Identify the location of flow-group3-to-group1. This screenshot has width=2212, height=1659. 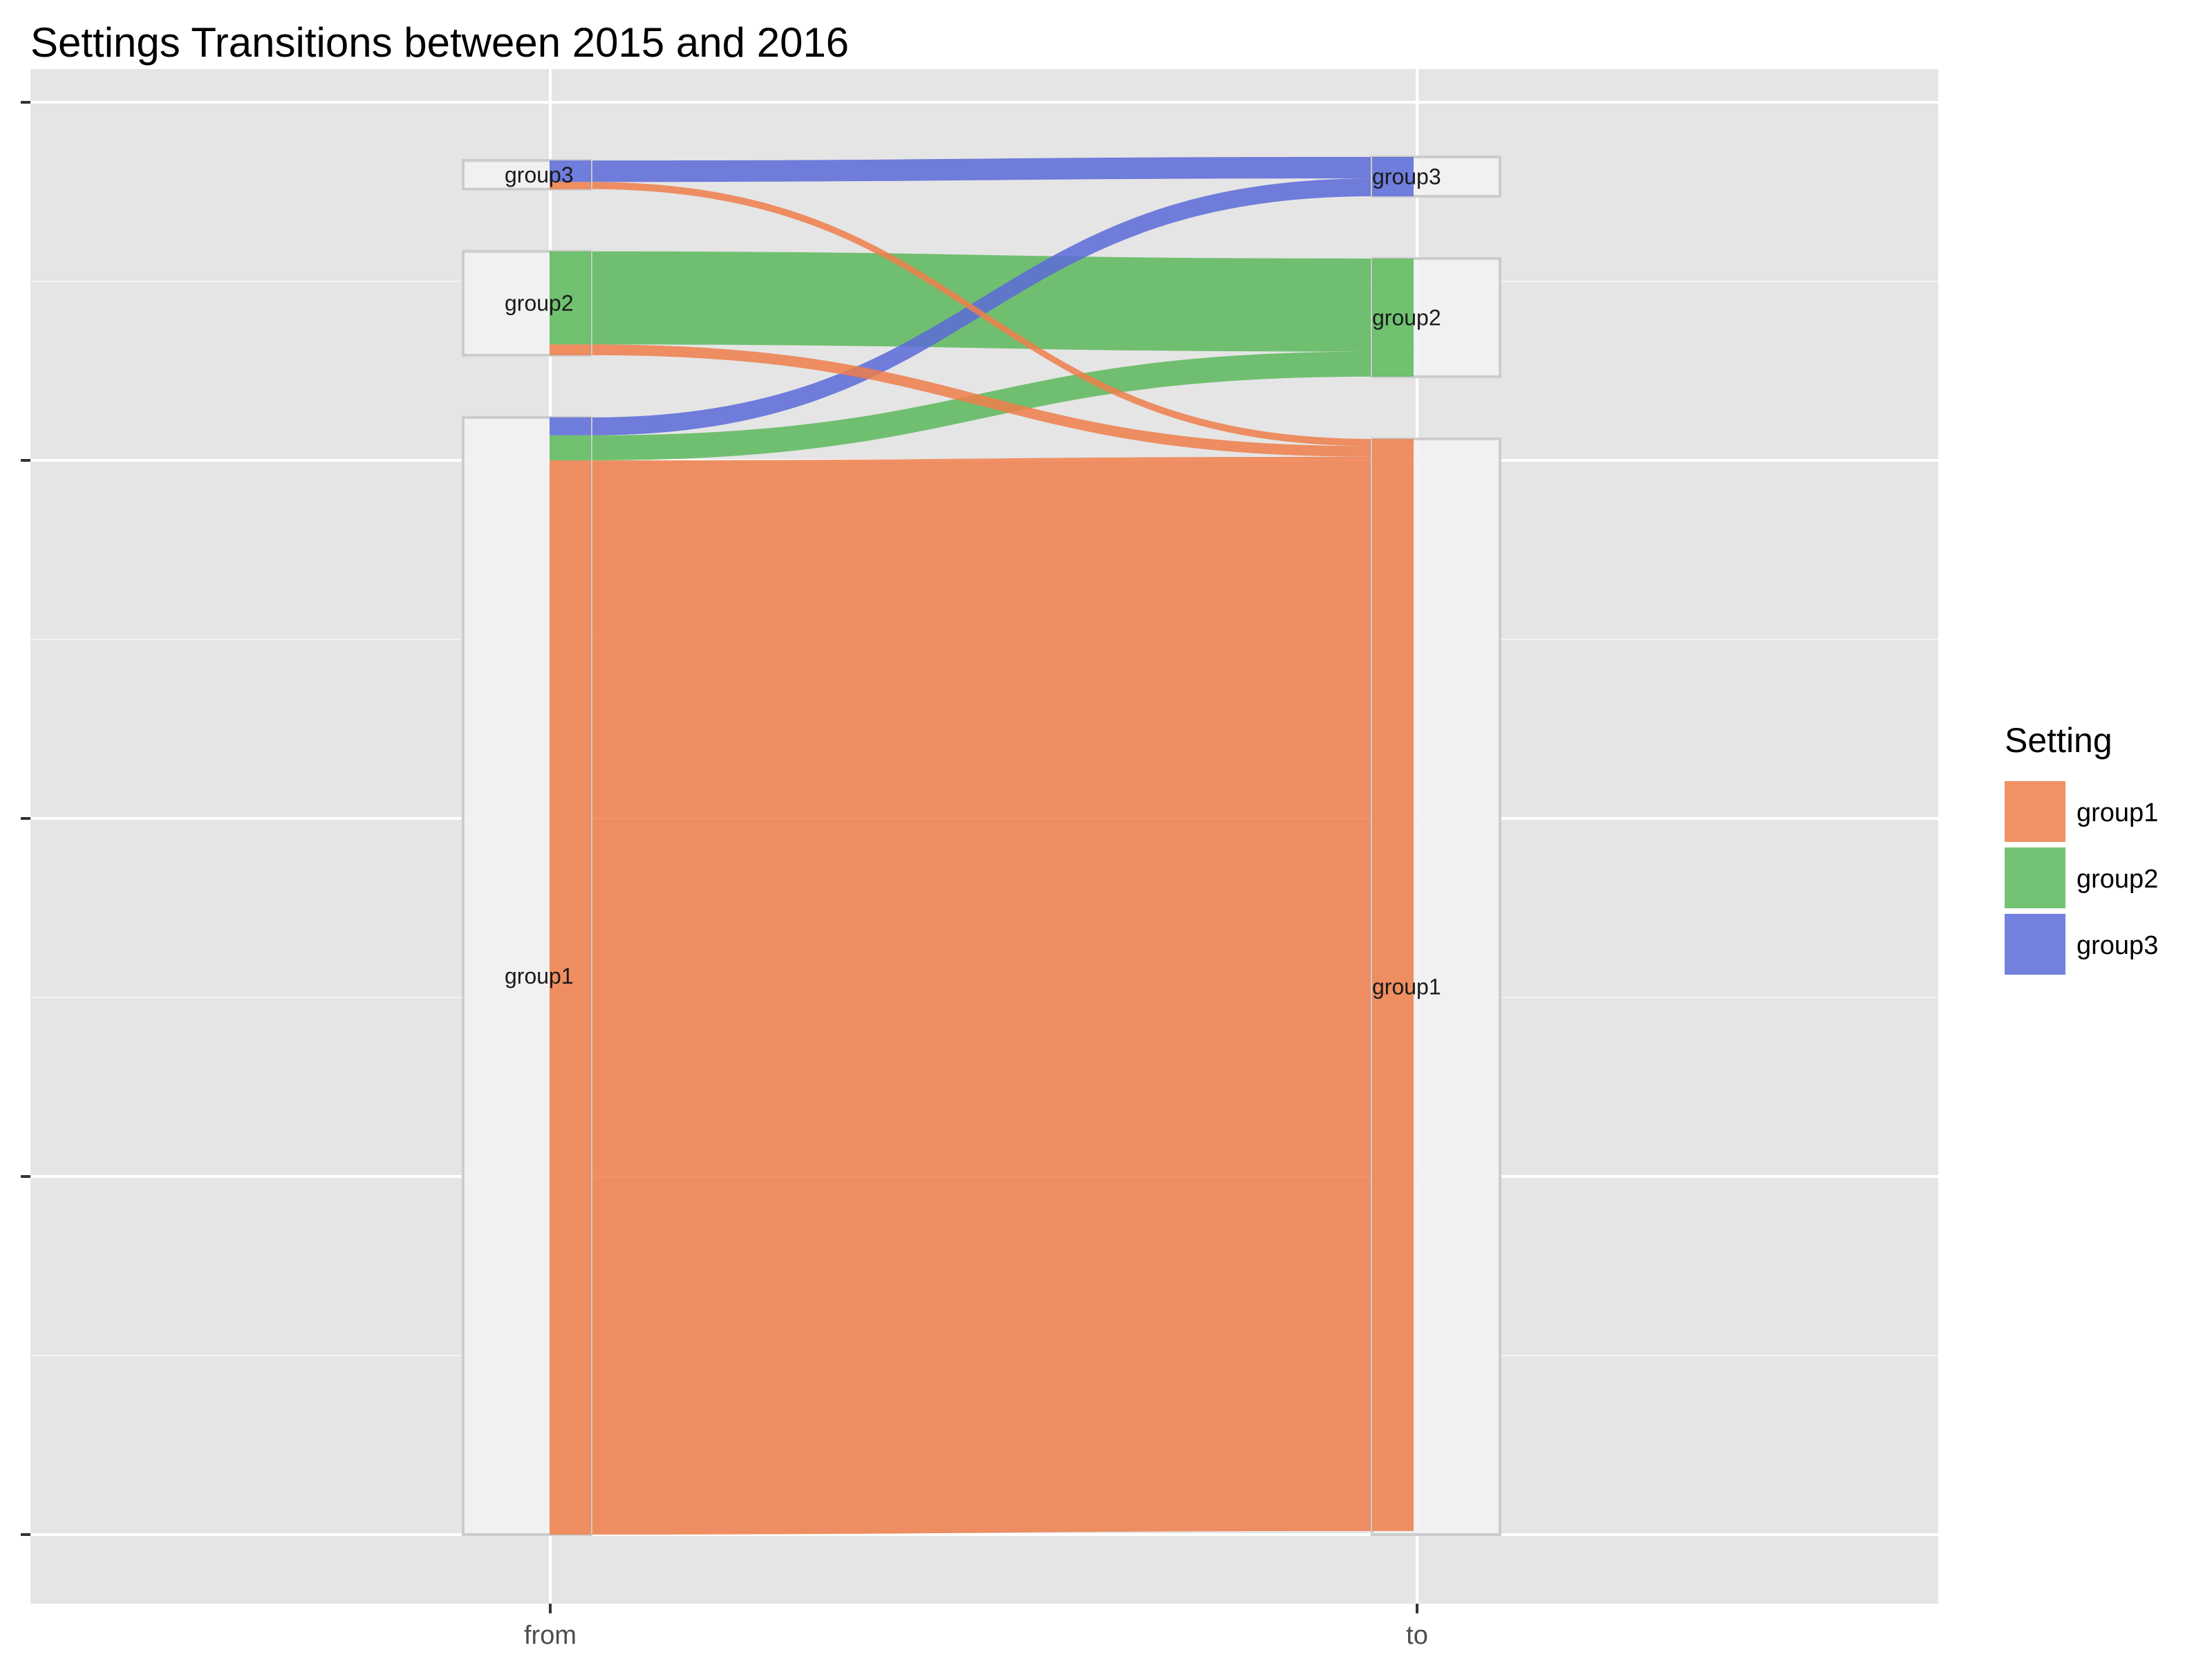
(982, 314).